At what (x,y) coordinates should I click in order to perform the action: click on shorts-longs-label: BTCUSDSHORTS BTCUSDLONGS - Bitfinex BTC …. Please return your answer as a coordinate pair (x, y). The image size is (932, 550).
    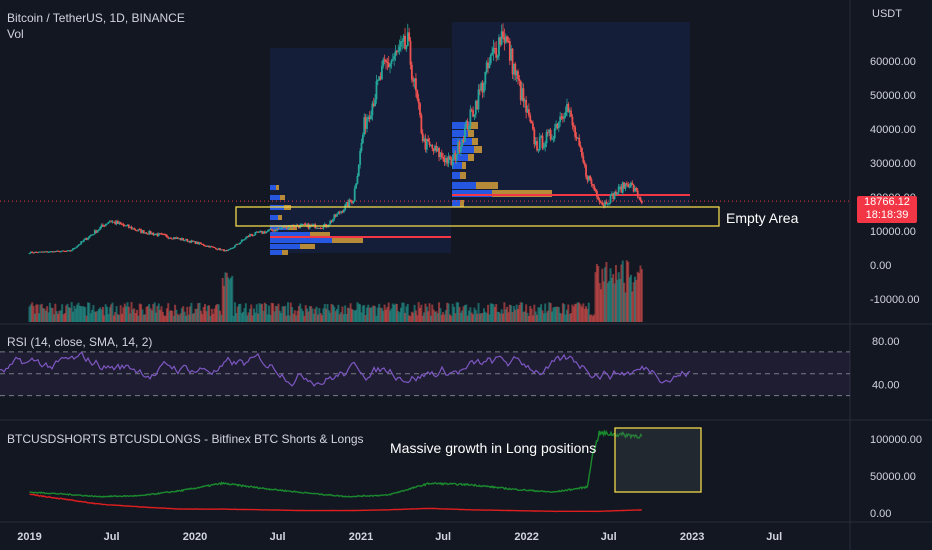
    Looking at the image, I should click on (185, 439).